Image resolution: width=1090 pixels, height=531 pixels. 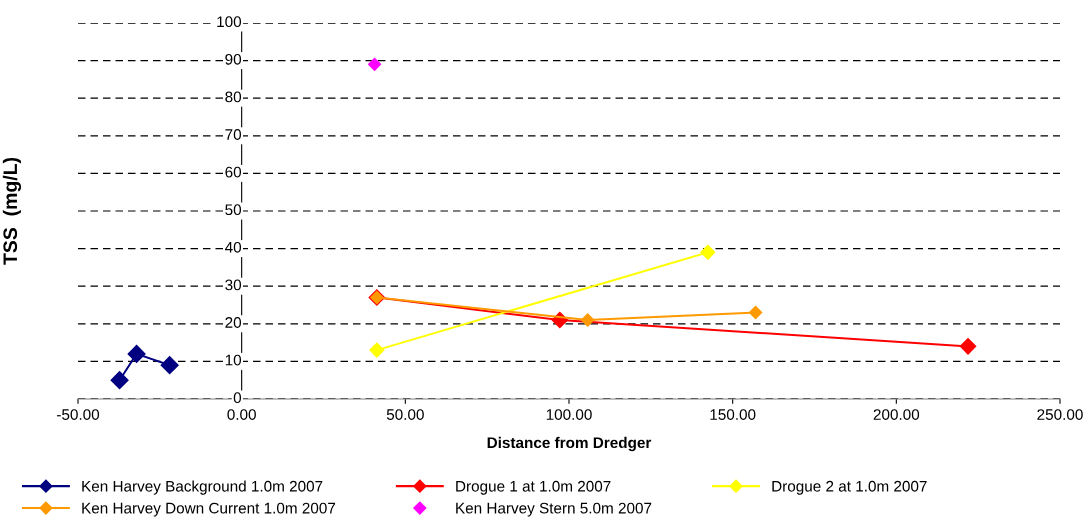 I want to click on y-tick-label: 90, so click(x=233, y=59).